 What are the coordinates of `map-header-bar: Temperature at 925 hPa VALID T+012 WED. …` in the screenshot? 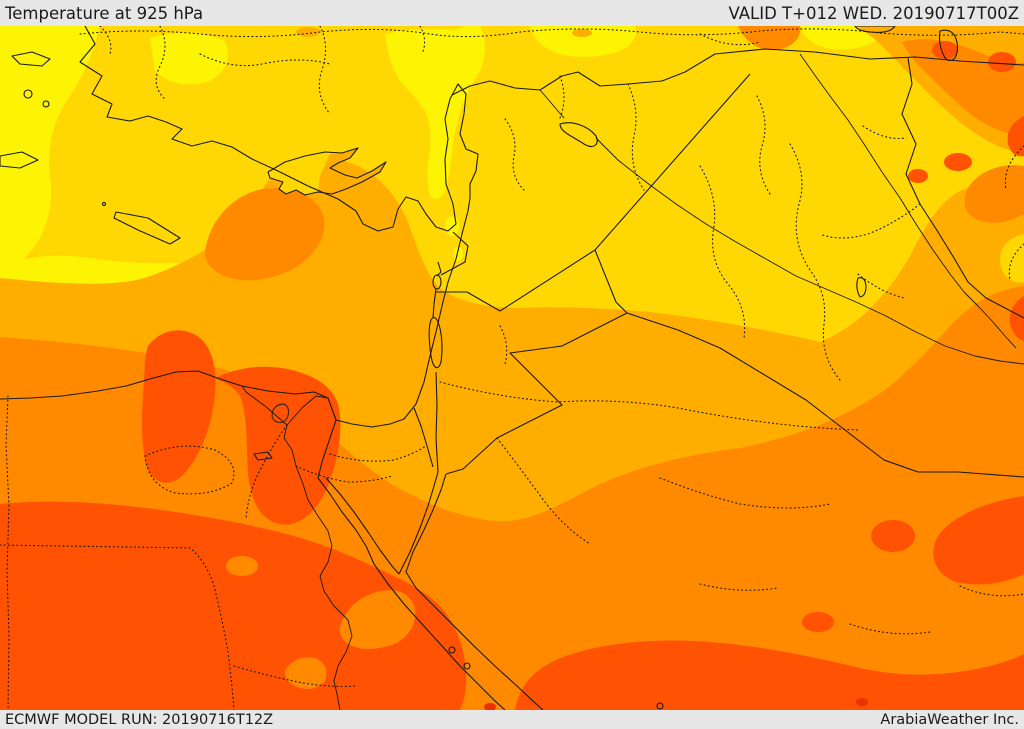 It's located at (512, 13).